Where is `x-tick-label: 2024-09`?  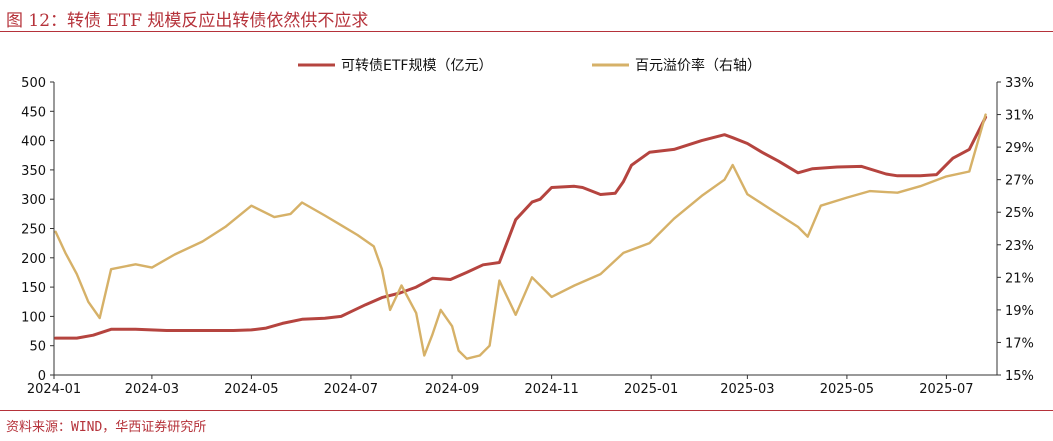 x-tick-label: 2024-09 is located at coordinates (452, 389).